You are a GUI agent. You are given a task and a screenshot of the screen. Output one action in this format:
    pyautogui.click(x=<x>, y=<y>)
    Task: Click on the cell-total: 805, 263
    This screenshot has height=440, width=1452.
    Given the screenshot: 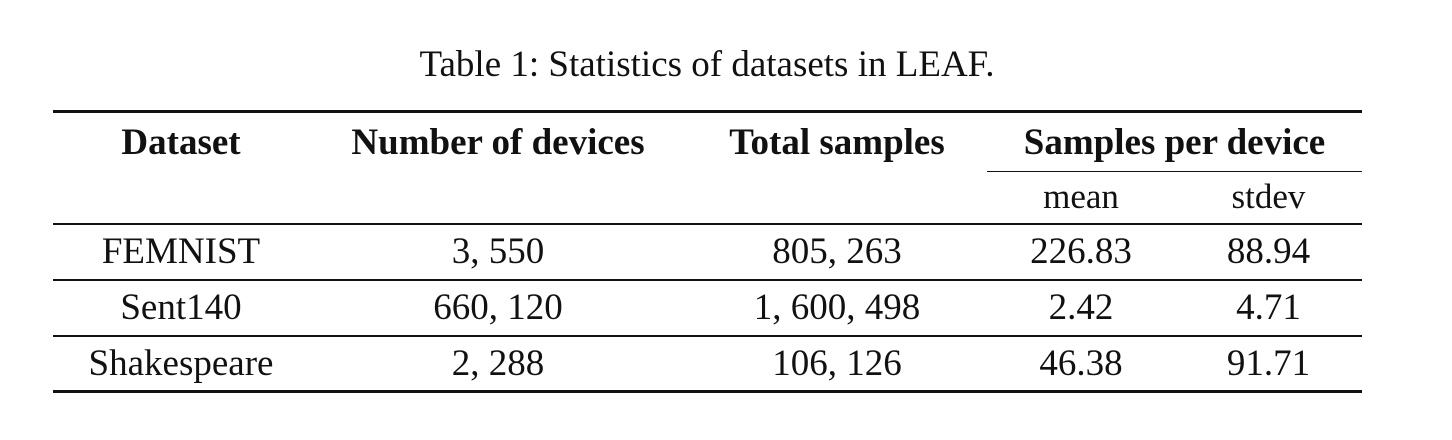 What is the action you would take?
    pyautogui.click(x=837, y=251)
    